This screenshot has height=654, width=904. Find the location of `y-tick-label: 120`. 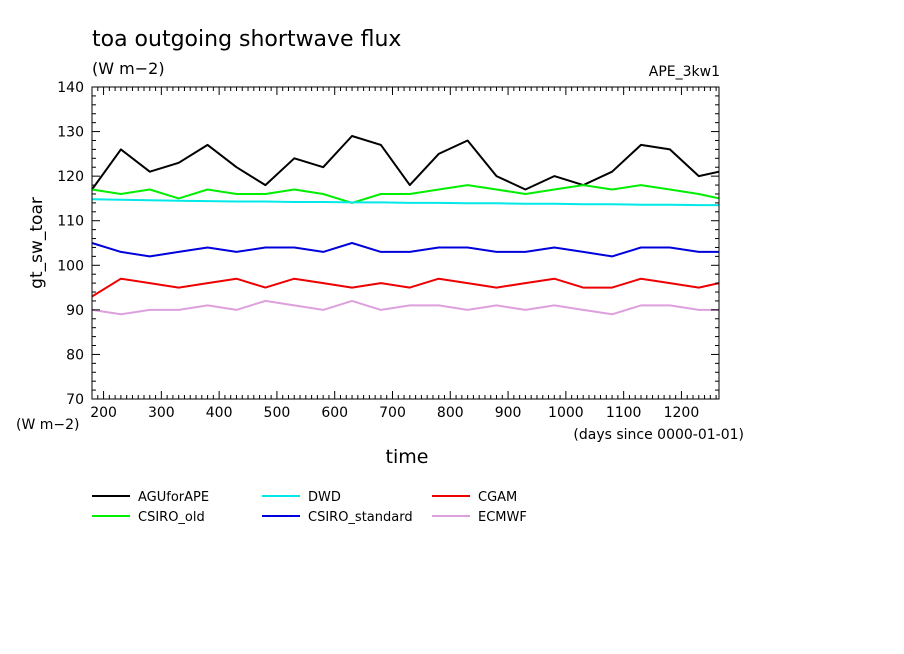

y-tick-label: 120 is located at coordinates (70, 177).